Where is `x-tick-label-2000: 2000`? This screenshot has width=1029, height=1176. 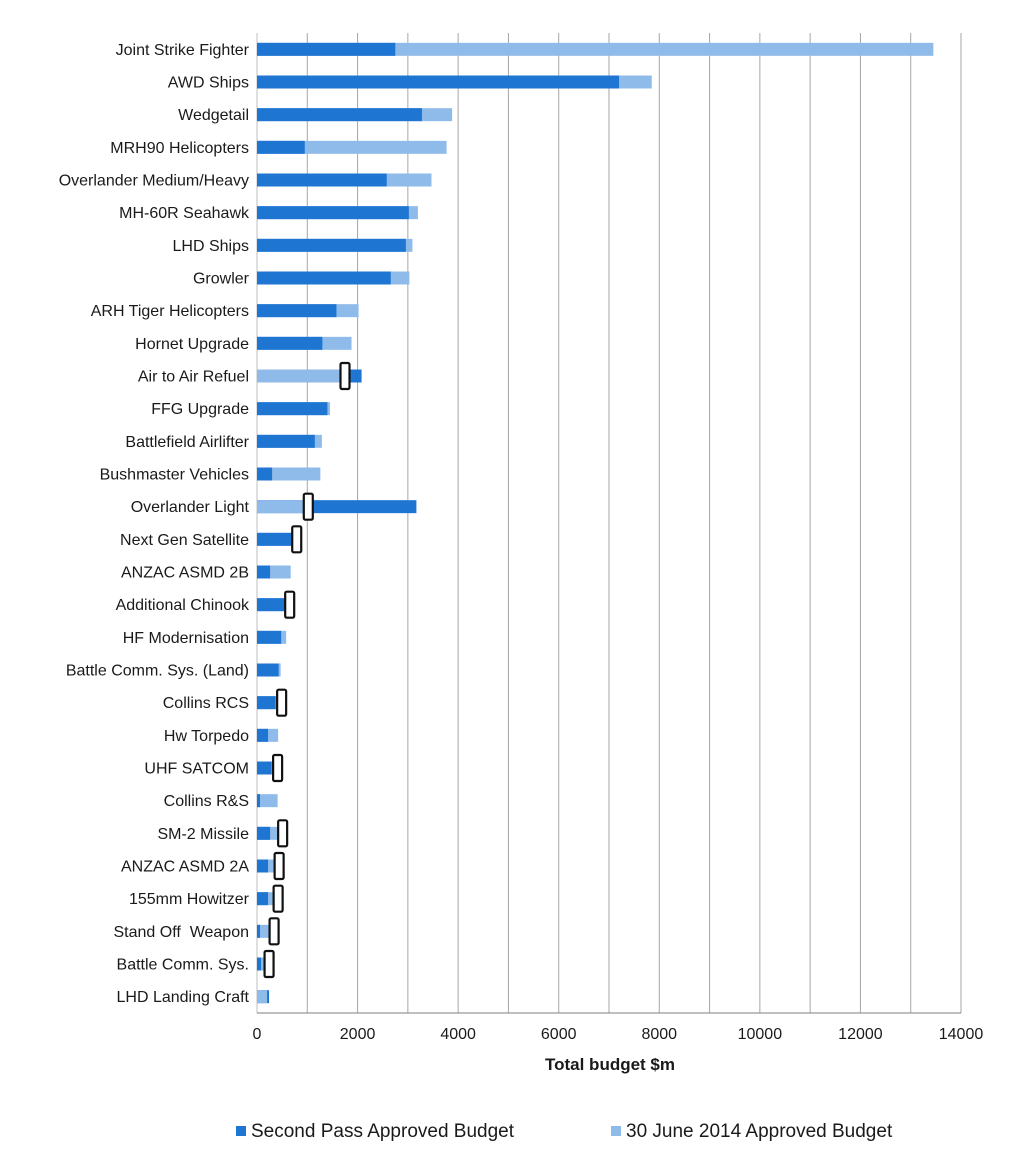
x-tick-label-2000: 2000 is located at coordinates (358, 1034).